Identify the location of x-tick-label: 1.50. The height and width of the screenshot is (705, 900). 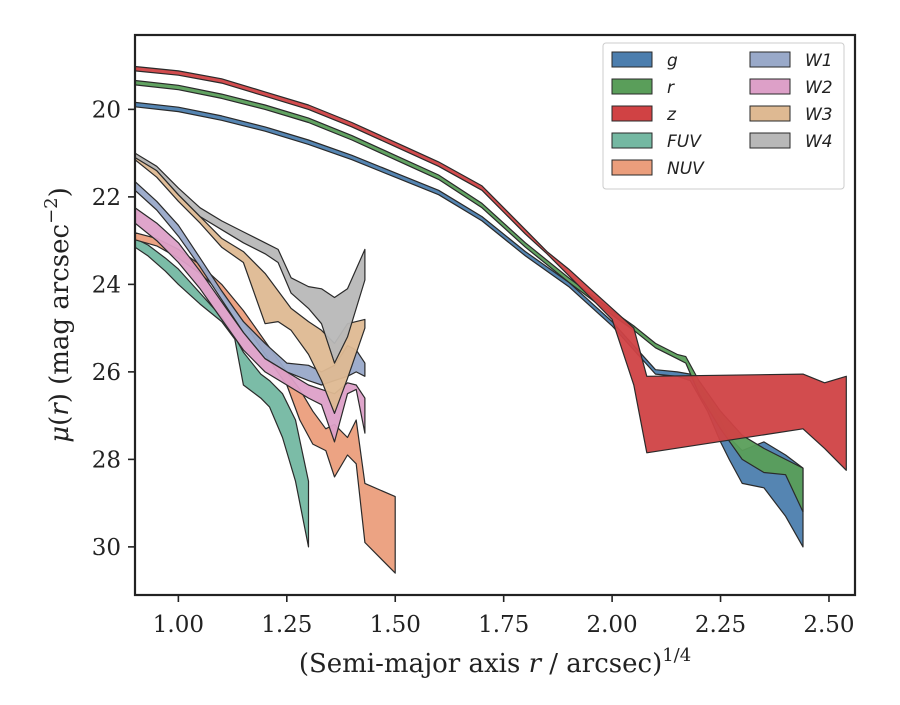
(395, 625).